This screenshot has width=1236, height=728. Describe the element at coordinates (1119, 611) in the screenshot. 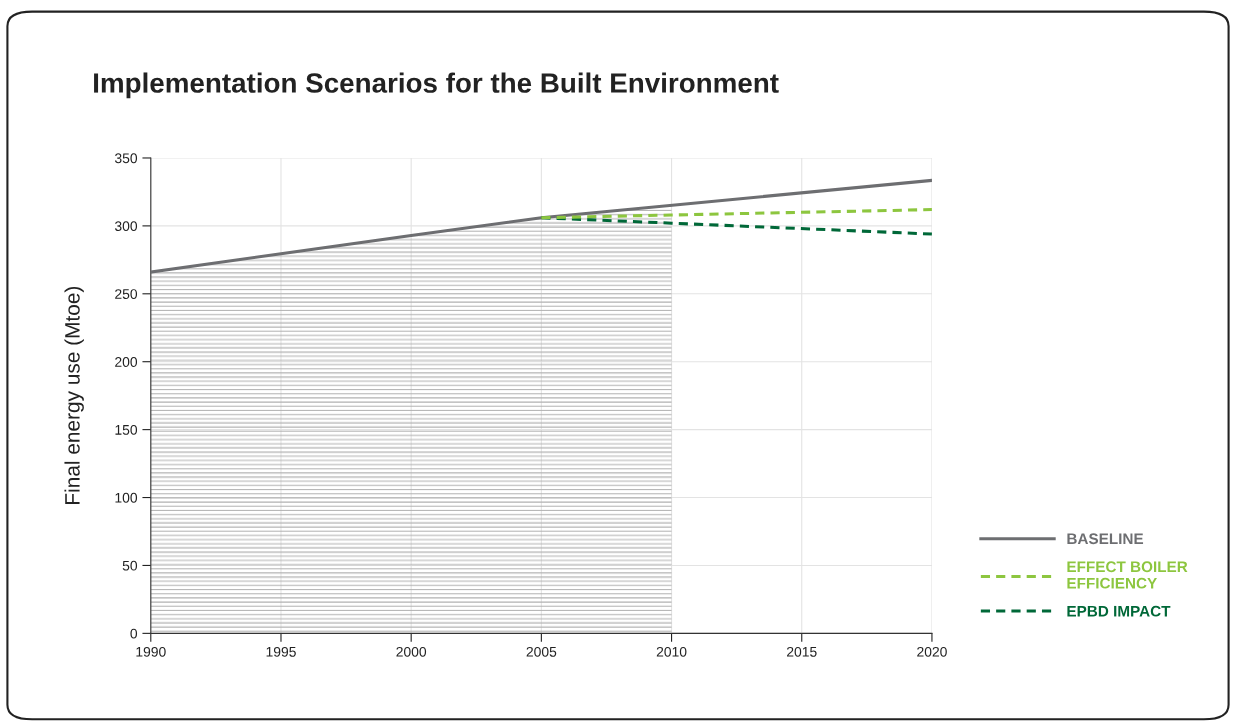

I see `legend-label: EPBD IMPACT` at that location.